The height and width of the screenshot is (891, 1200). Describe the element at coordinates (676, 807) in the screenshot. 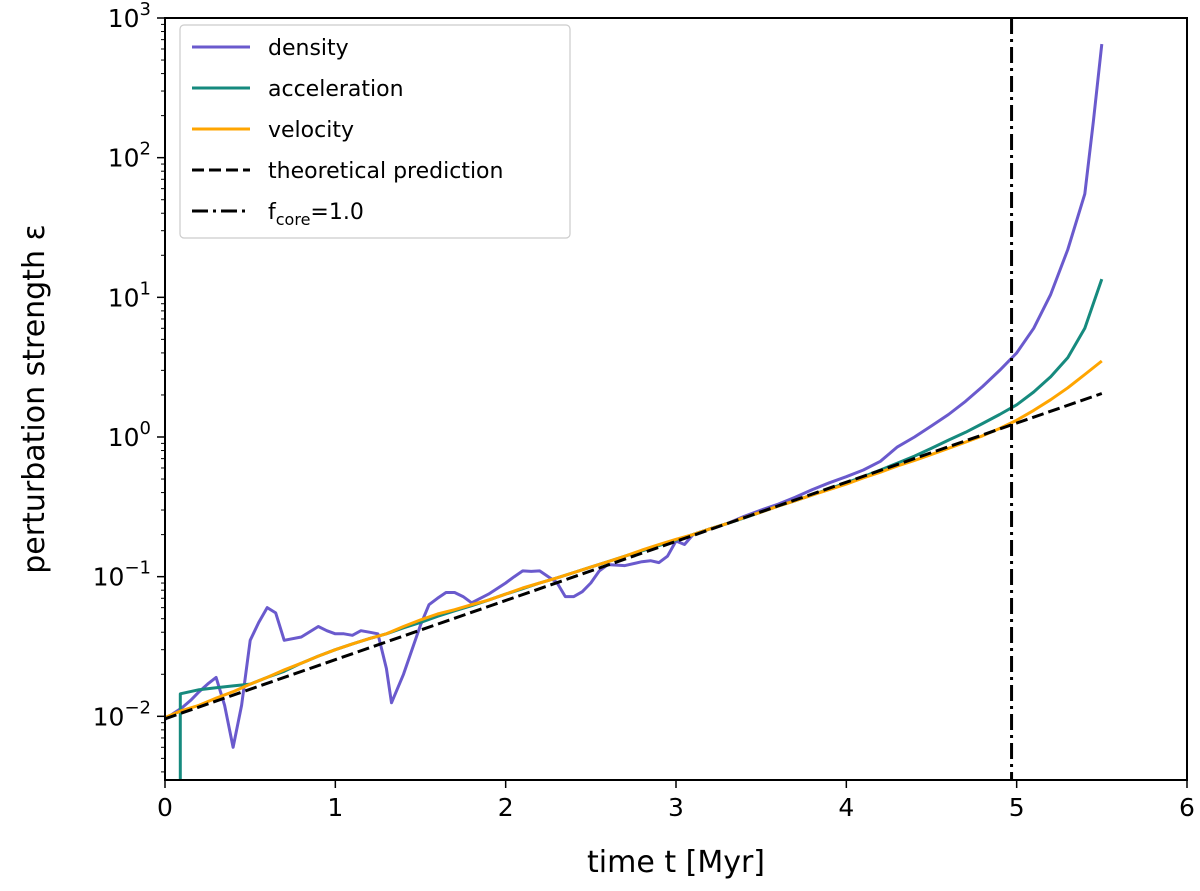

I see `x-tick-label: 3` at that location.